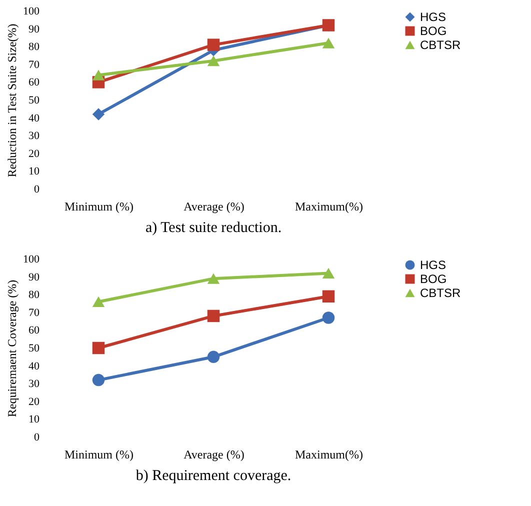  I want to click on y-axis-title: Requiremaent Coverage (%), so click(12, 349).